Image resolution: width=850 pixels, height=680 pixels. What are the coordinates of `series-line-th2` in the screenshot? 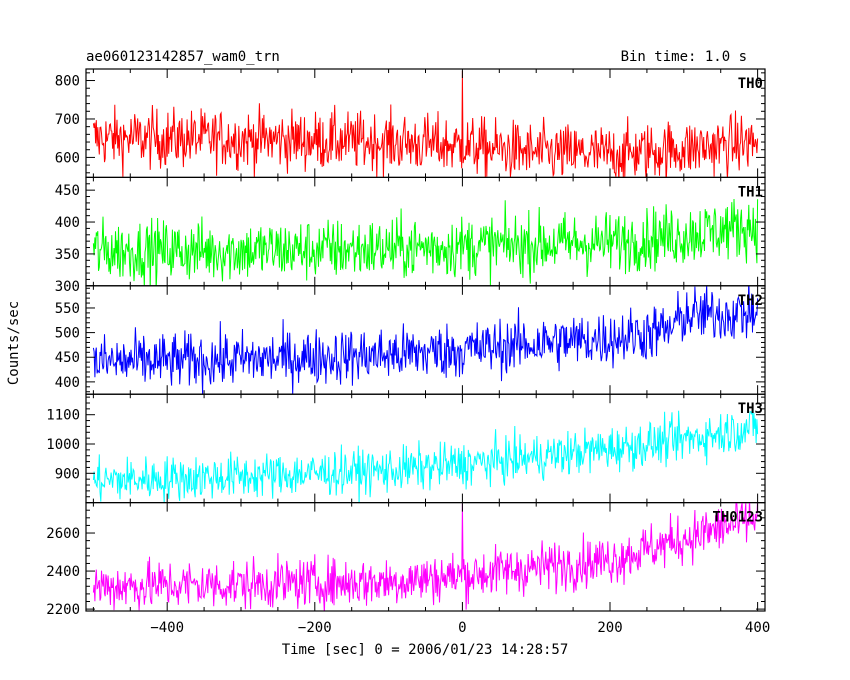 It's located at (425, 340).